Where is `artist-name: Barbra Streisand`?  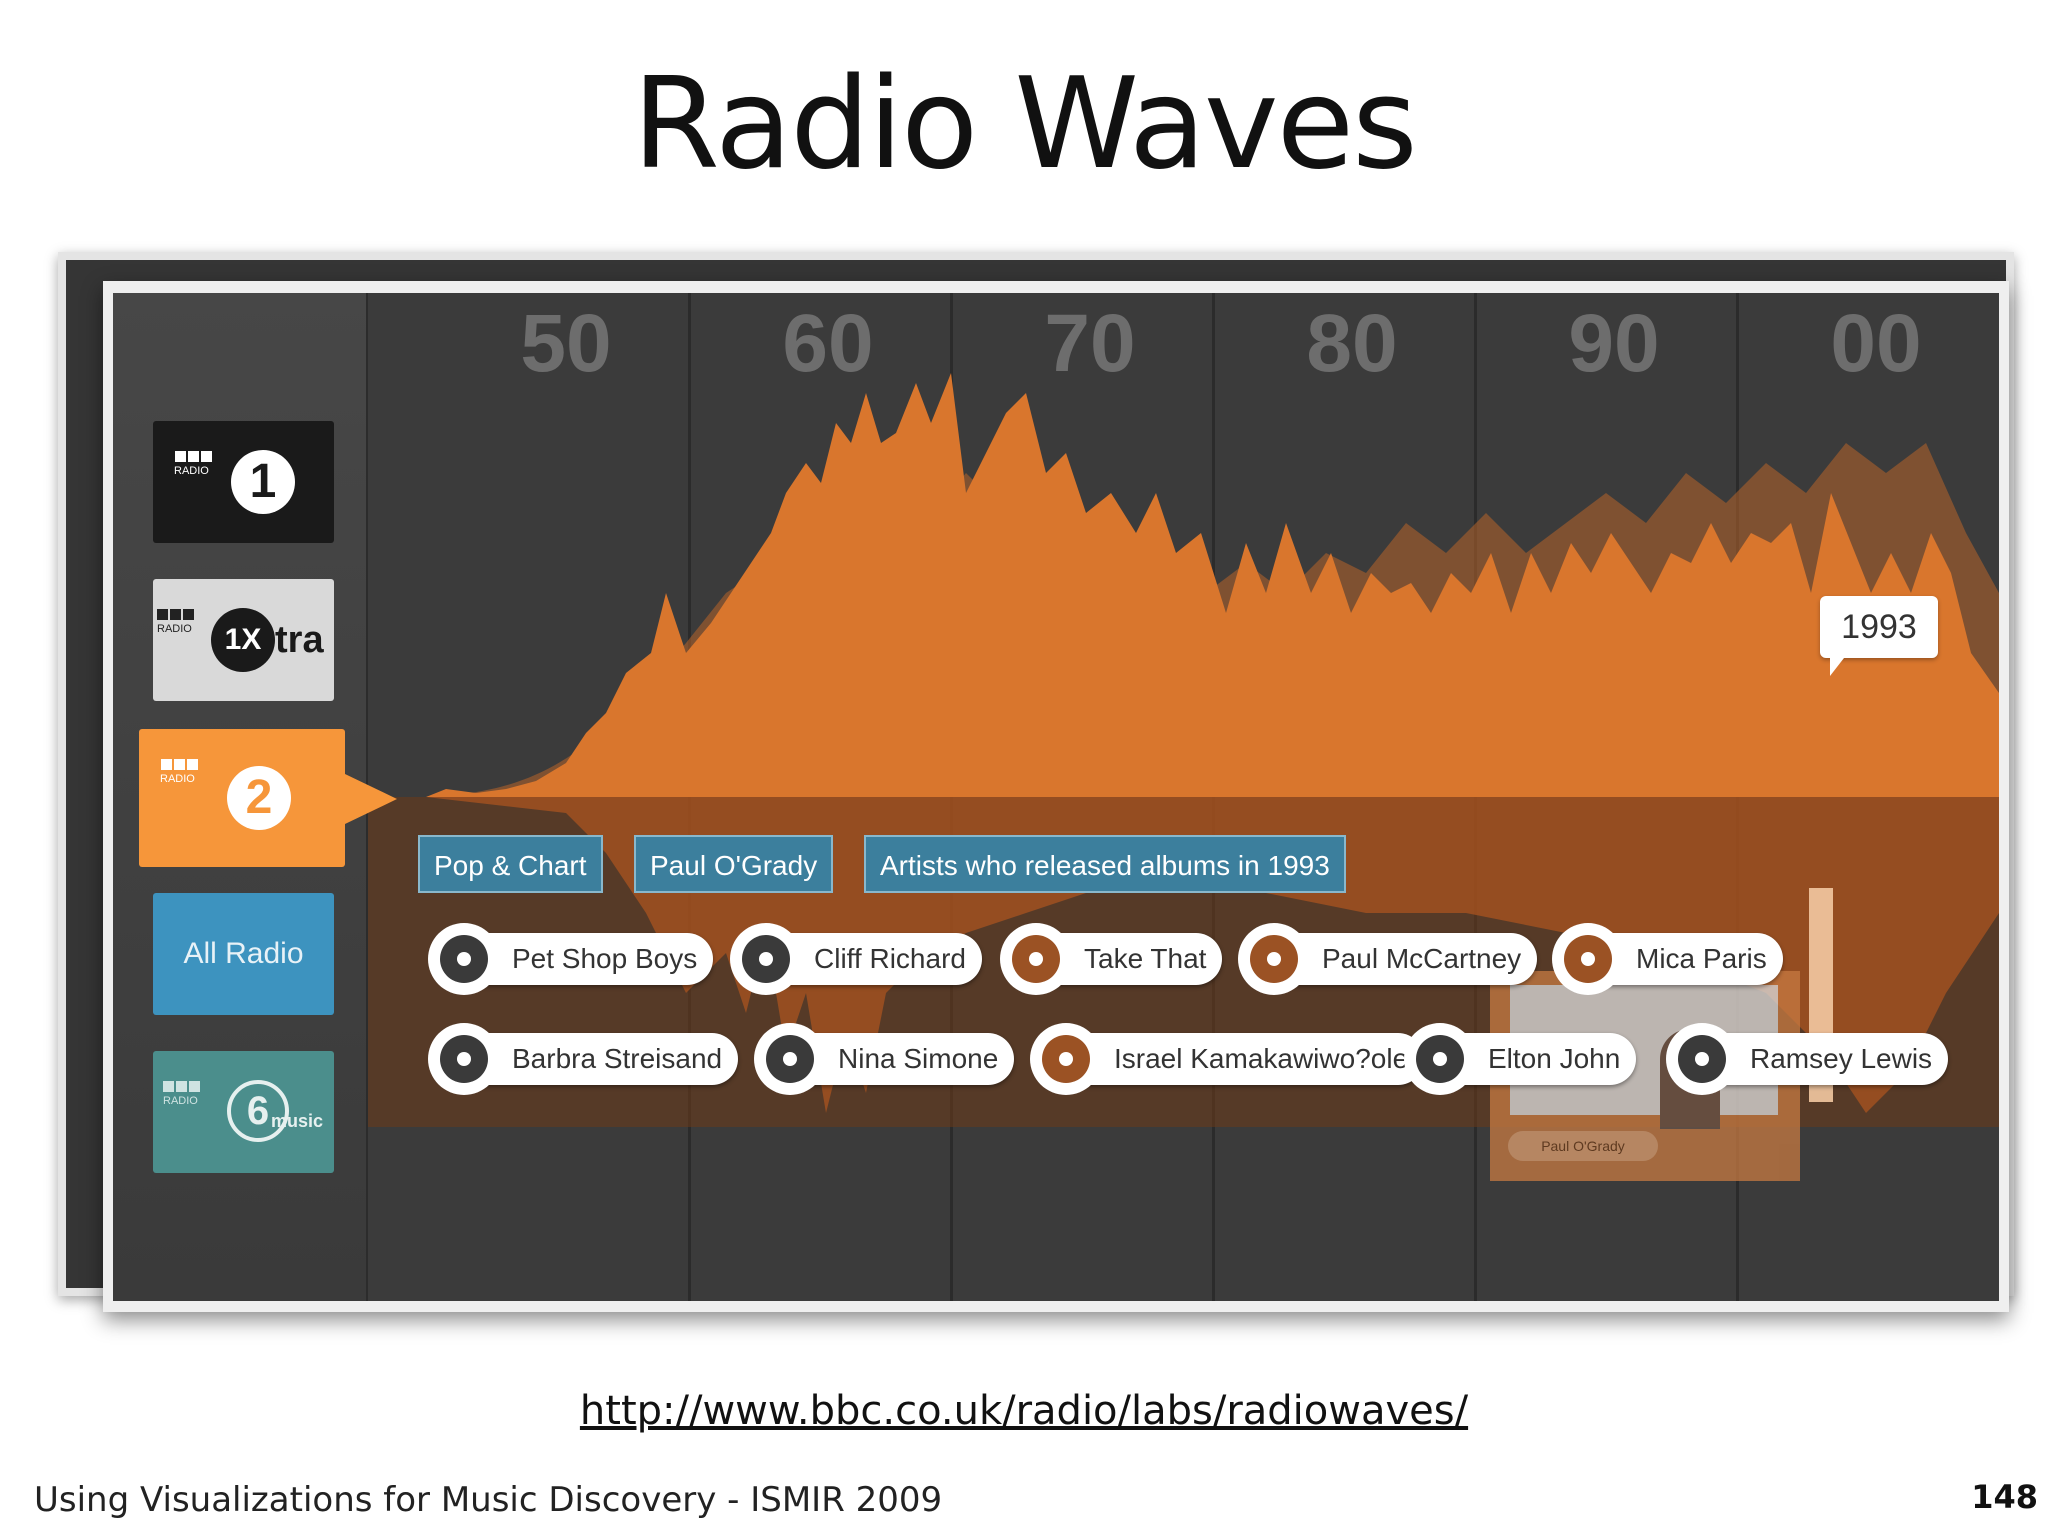 artist-name: Barbra Streisand is located at coordinates (617, 1058).